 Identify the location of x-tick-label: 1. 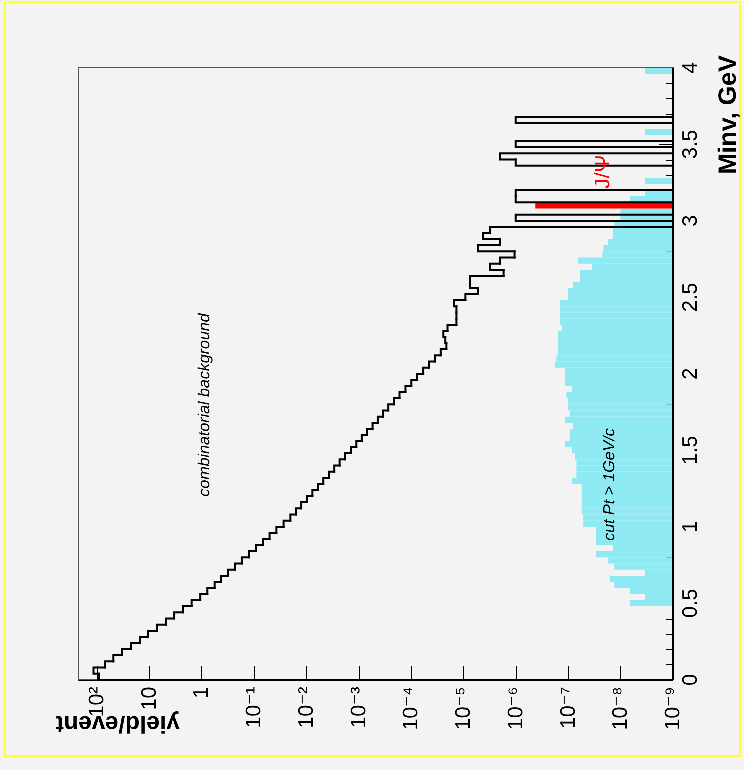
(202, 693).